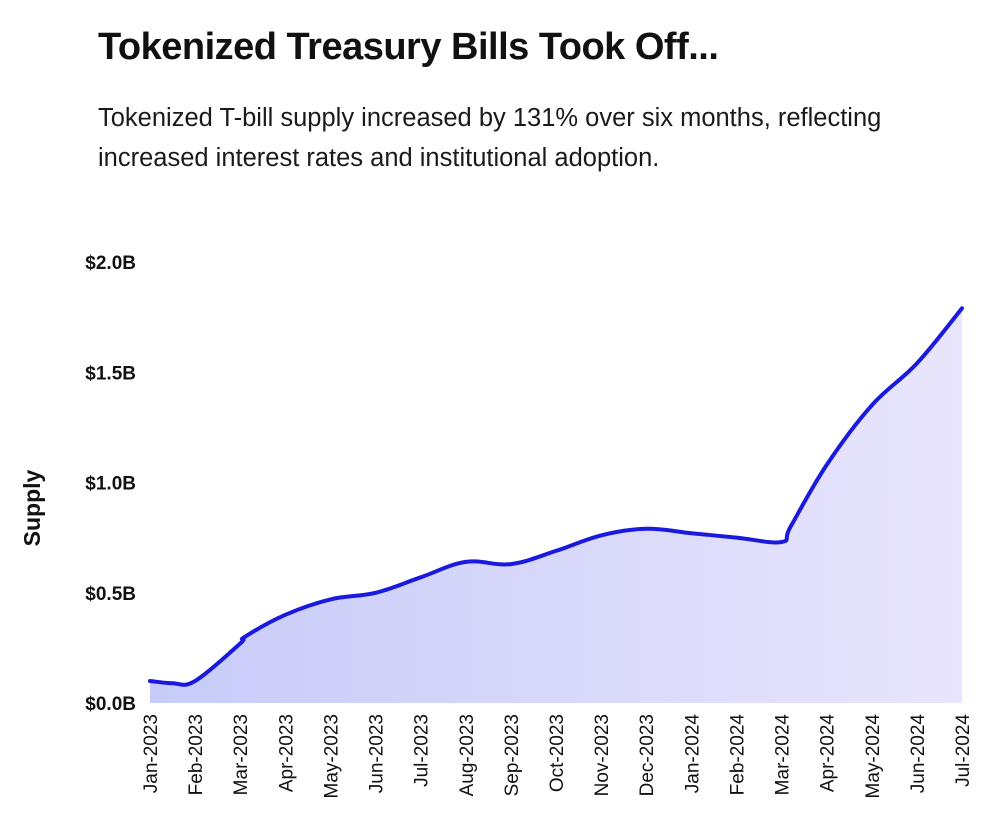 The width and height of the screenshot is (1000, 839). Describe the element at coordinates (196, 754) in the screenshot. I see `x-tick-label: Feb-2023` at that location.